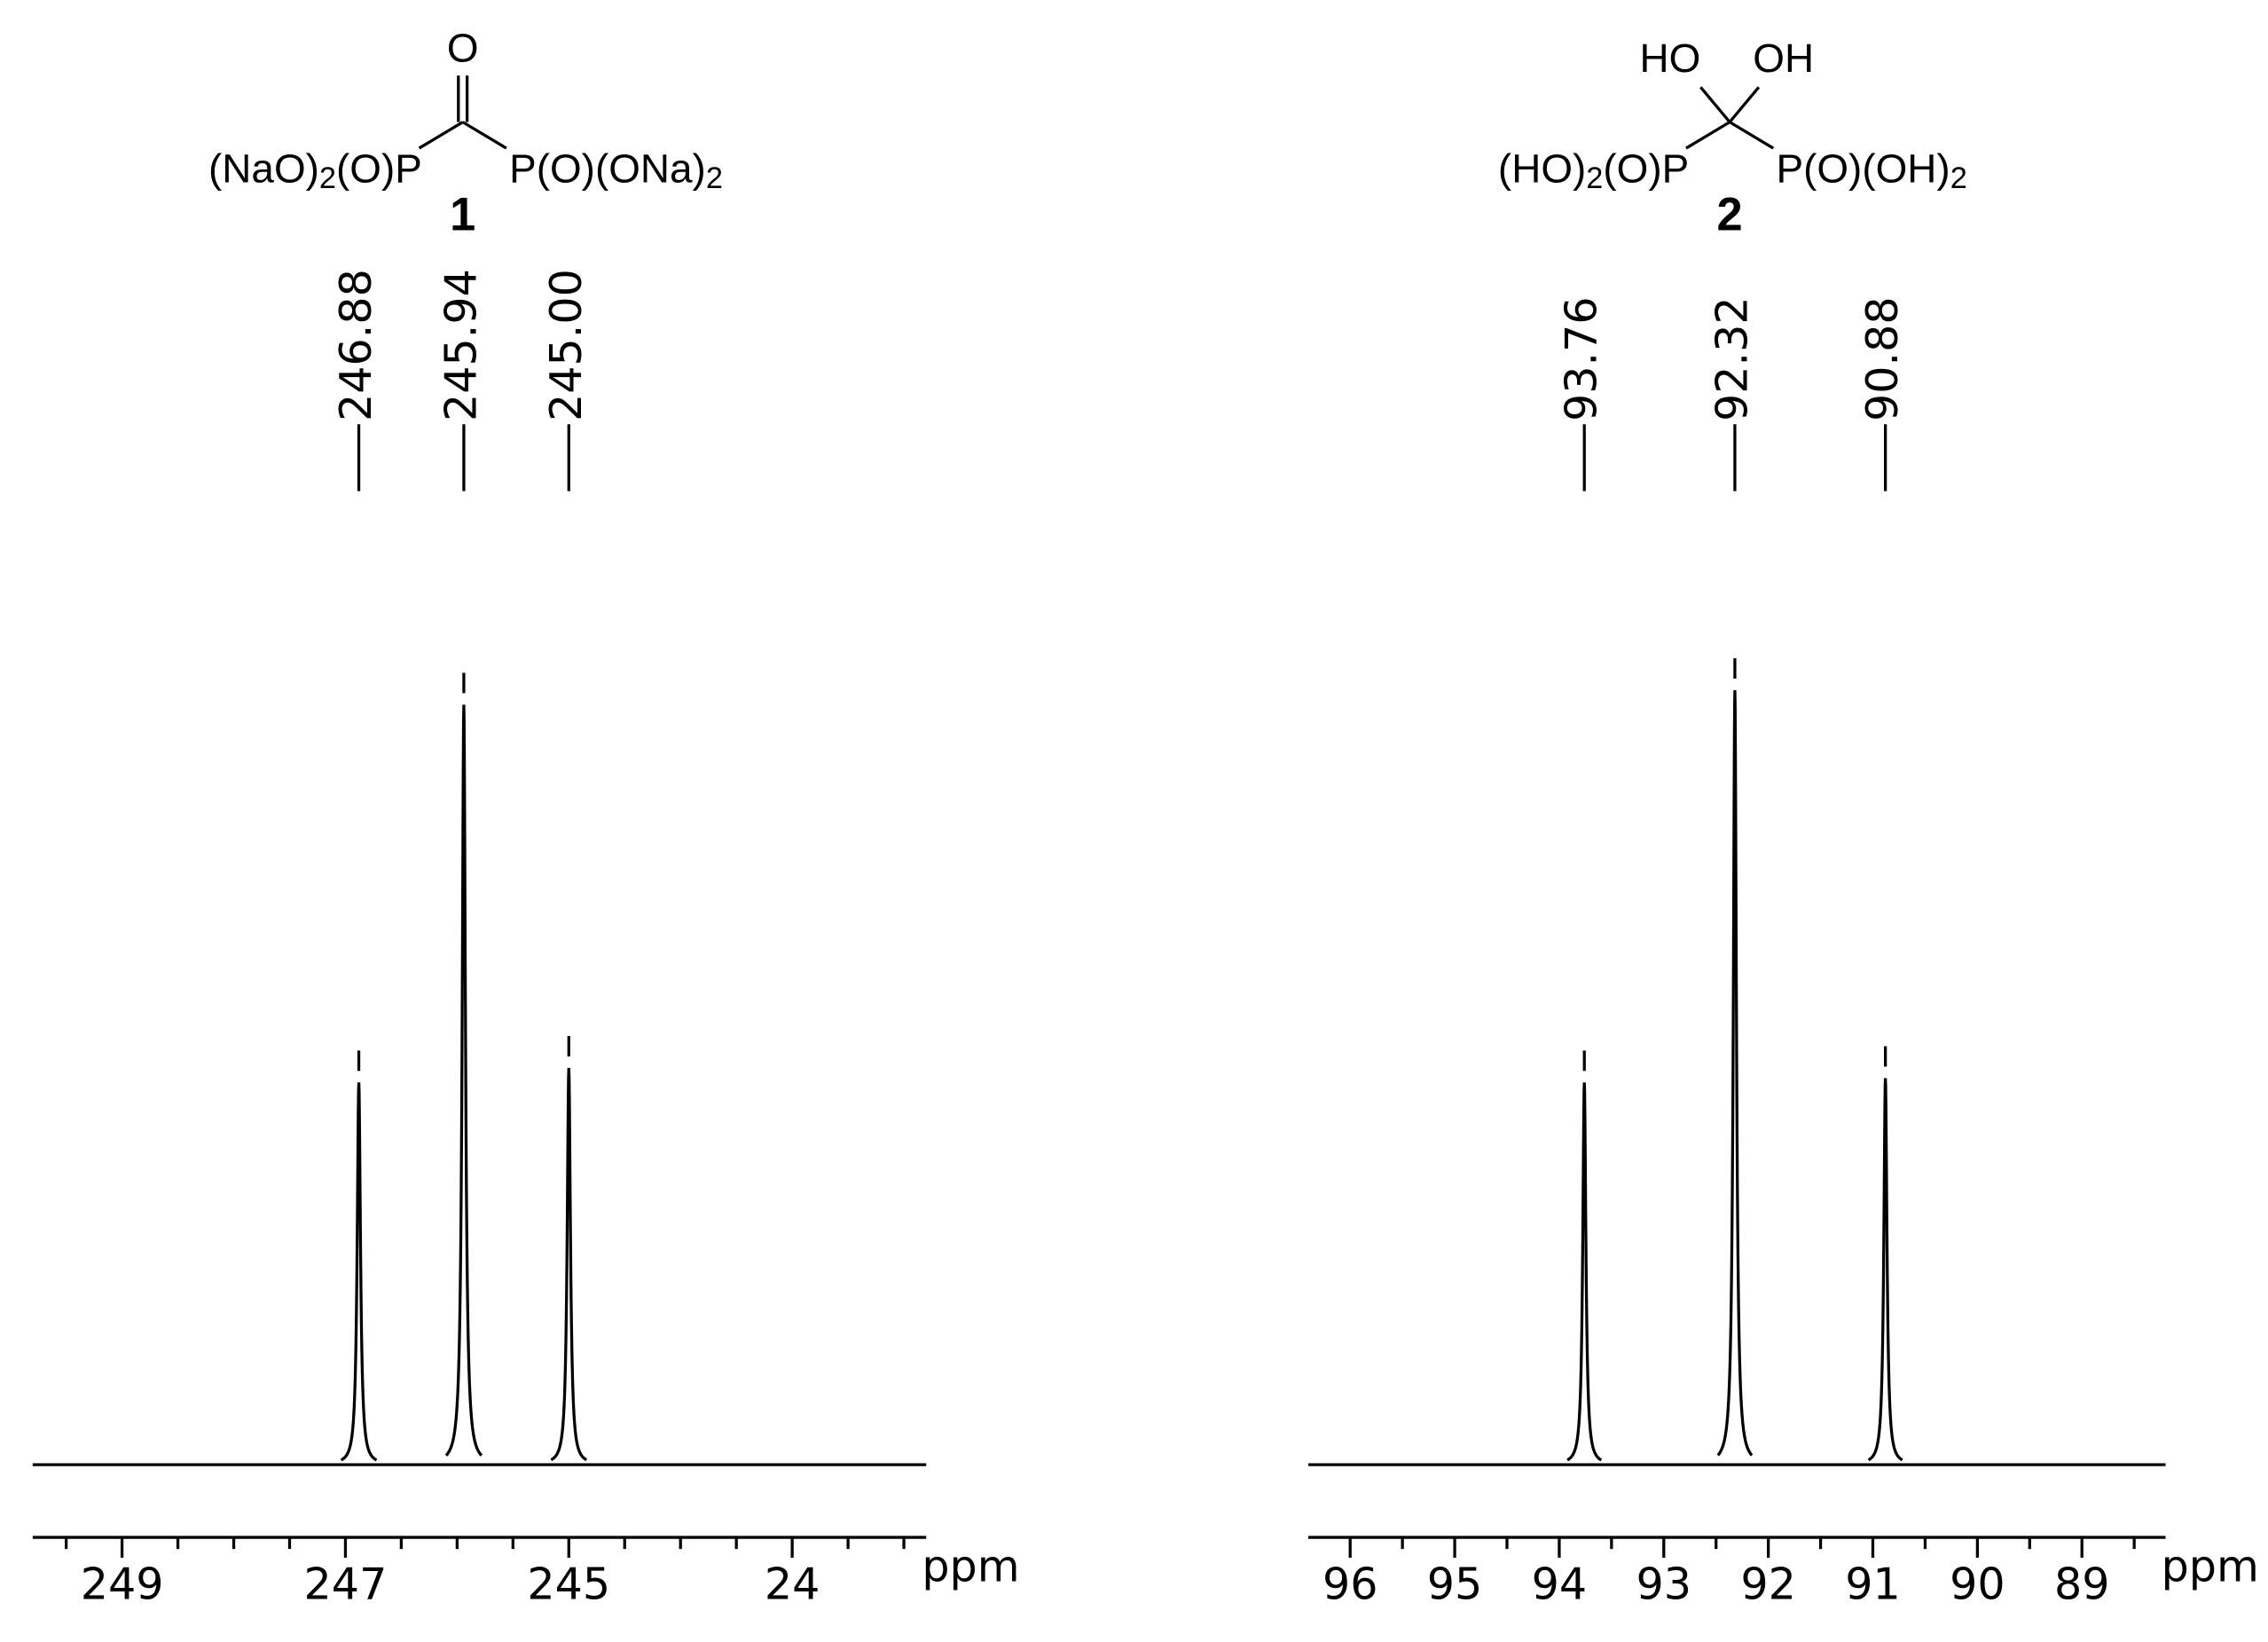  I want to click on x-tick-label: 245, so click(568, 1584).